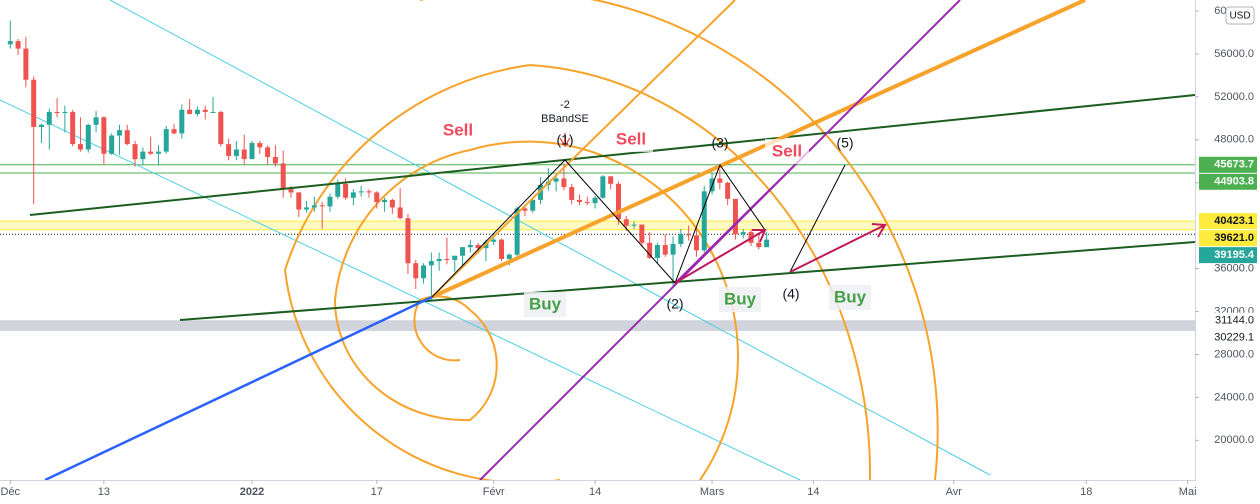 This screenshot has height=504, width=1260. I want to click on currency: USD, so click(1239, 16).